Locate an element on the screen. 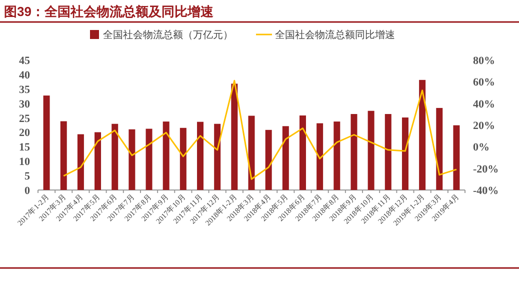 This screenshot has height=292, width=519. legend-label: 全国社会物流总额同比增速 is located at coordinates (335, 35).